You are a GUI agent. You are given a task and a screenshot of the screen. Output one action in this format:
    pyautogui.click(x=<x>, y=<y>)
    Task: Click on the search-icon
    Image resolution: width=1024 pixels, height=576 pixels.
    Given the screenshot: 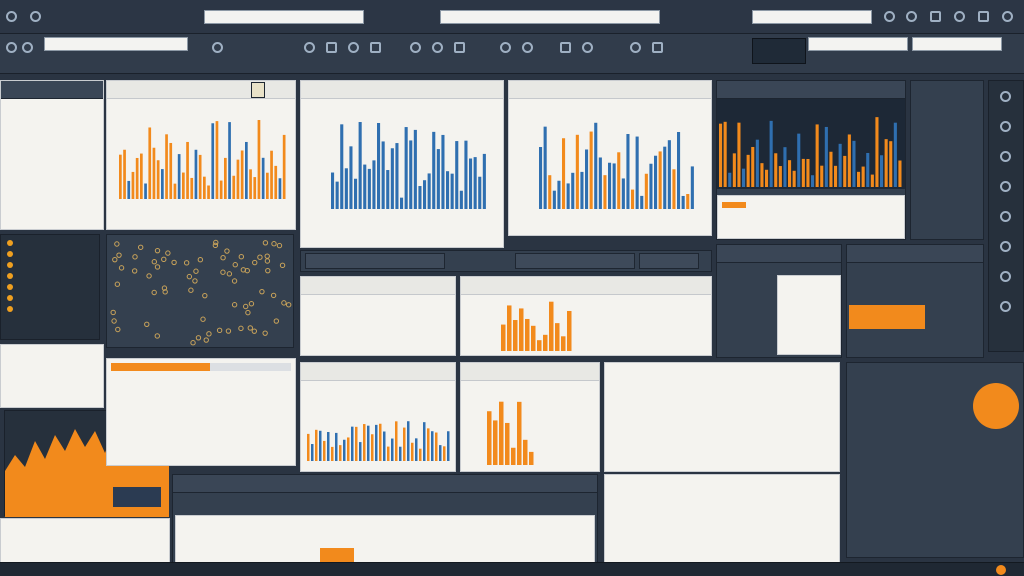 What is the action you would take?
    pyautogui.click(x=217, y=47)
    